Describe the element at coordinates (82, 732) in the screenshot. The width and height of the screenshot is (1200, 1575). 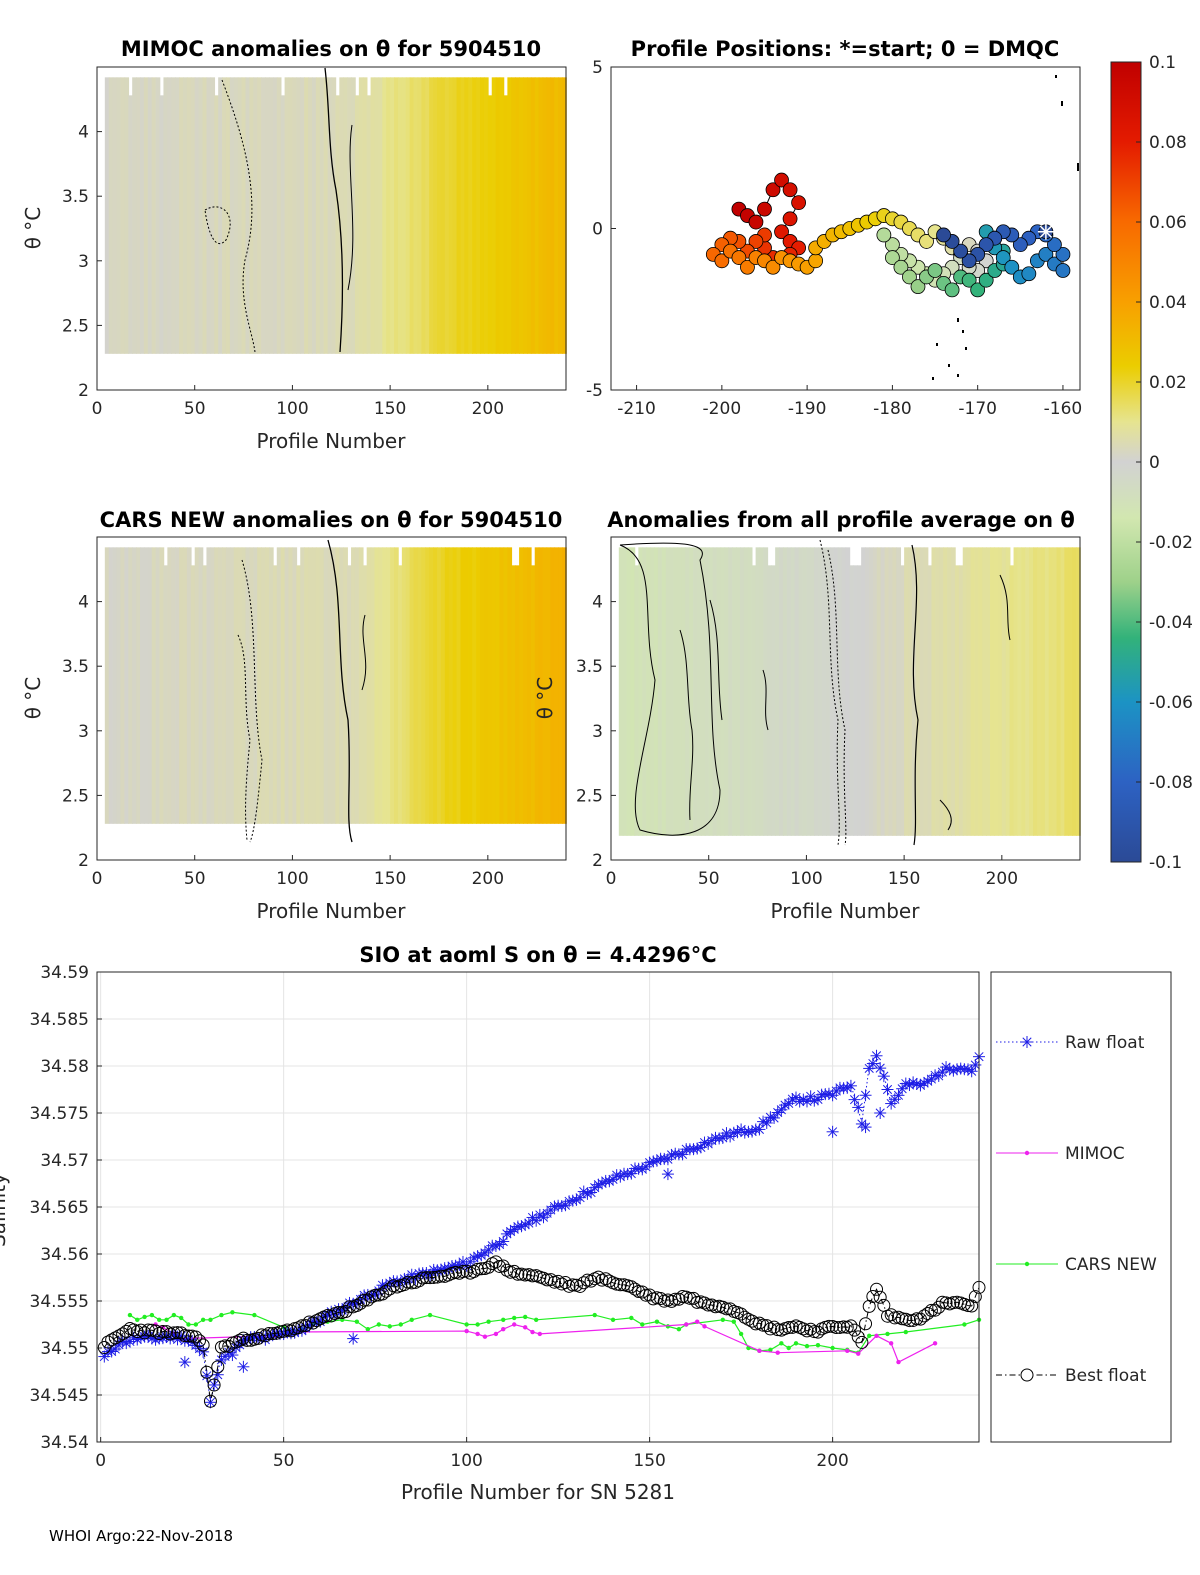
I see `cars-y-ticks: 2 2.5 3 3.5 4` at that location.